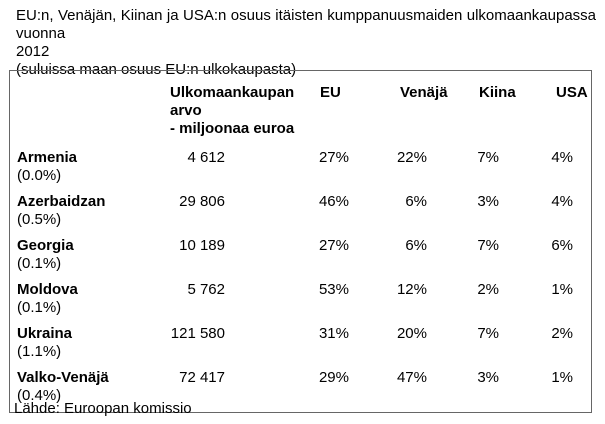  Describe the element at coordinates (497, 92) in the screenshot. I see `column-header-china: Kiina` at that location.